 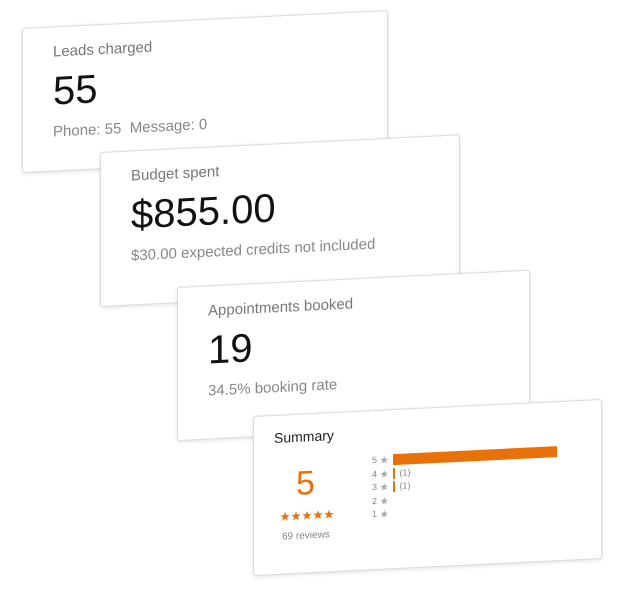 I want to click on card-detail: Phone: 55 Message: 0, so click(x=130, y=128).